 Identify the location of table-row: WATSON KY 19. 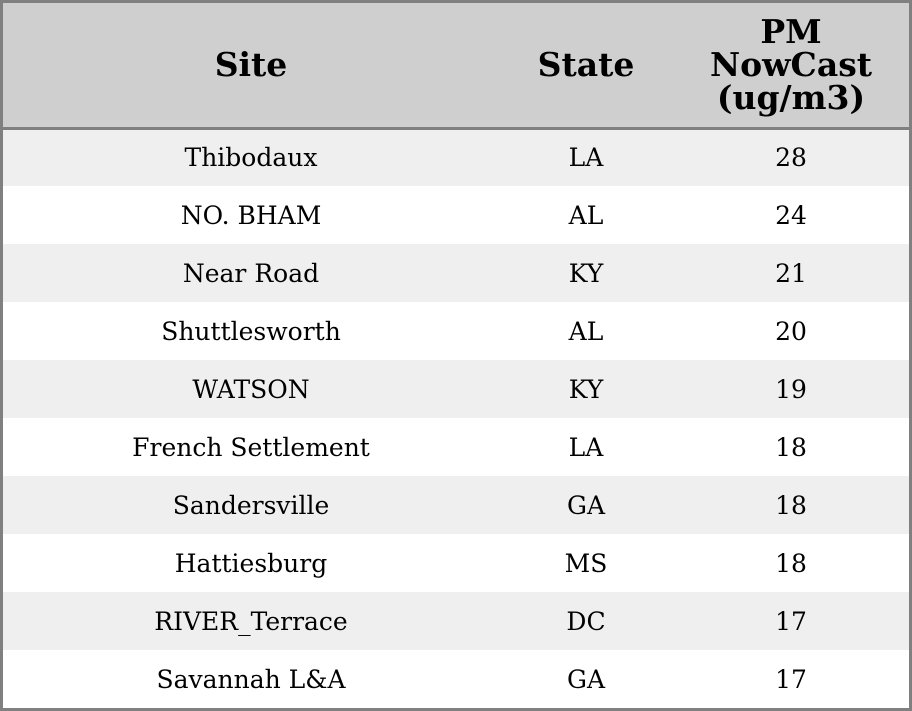
(456, 389).